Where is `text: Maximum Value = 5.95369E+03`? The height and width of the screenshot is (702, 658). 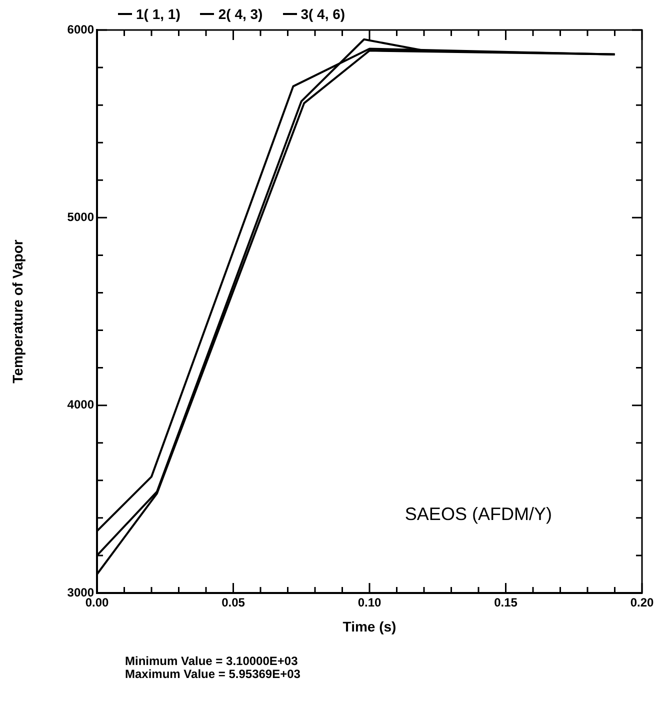
text: Maximum Value = 5.95369E+03 is located at coordinates (212, 674).